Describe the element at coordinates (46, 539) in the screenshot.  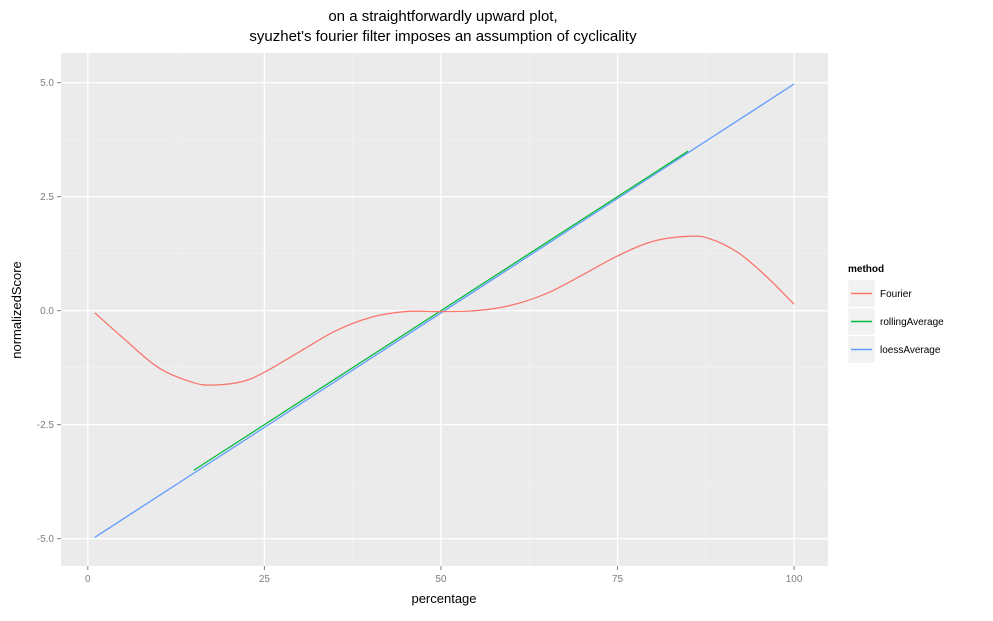
I see `y-tick-label: -5.0` at that location.